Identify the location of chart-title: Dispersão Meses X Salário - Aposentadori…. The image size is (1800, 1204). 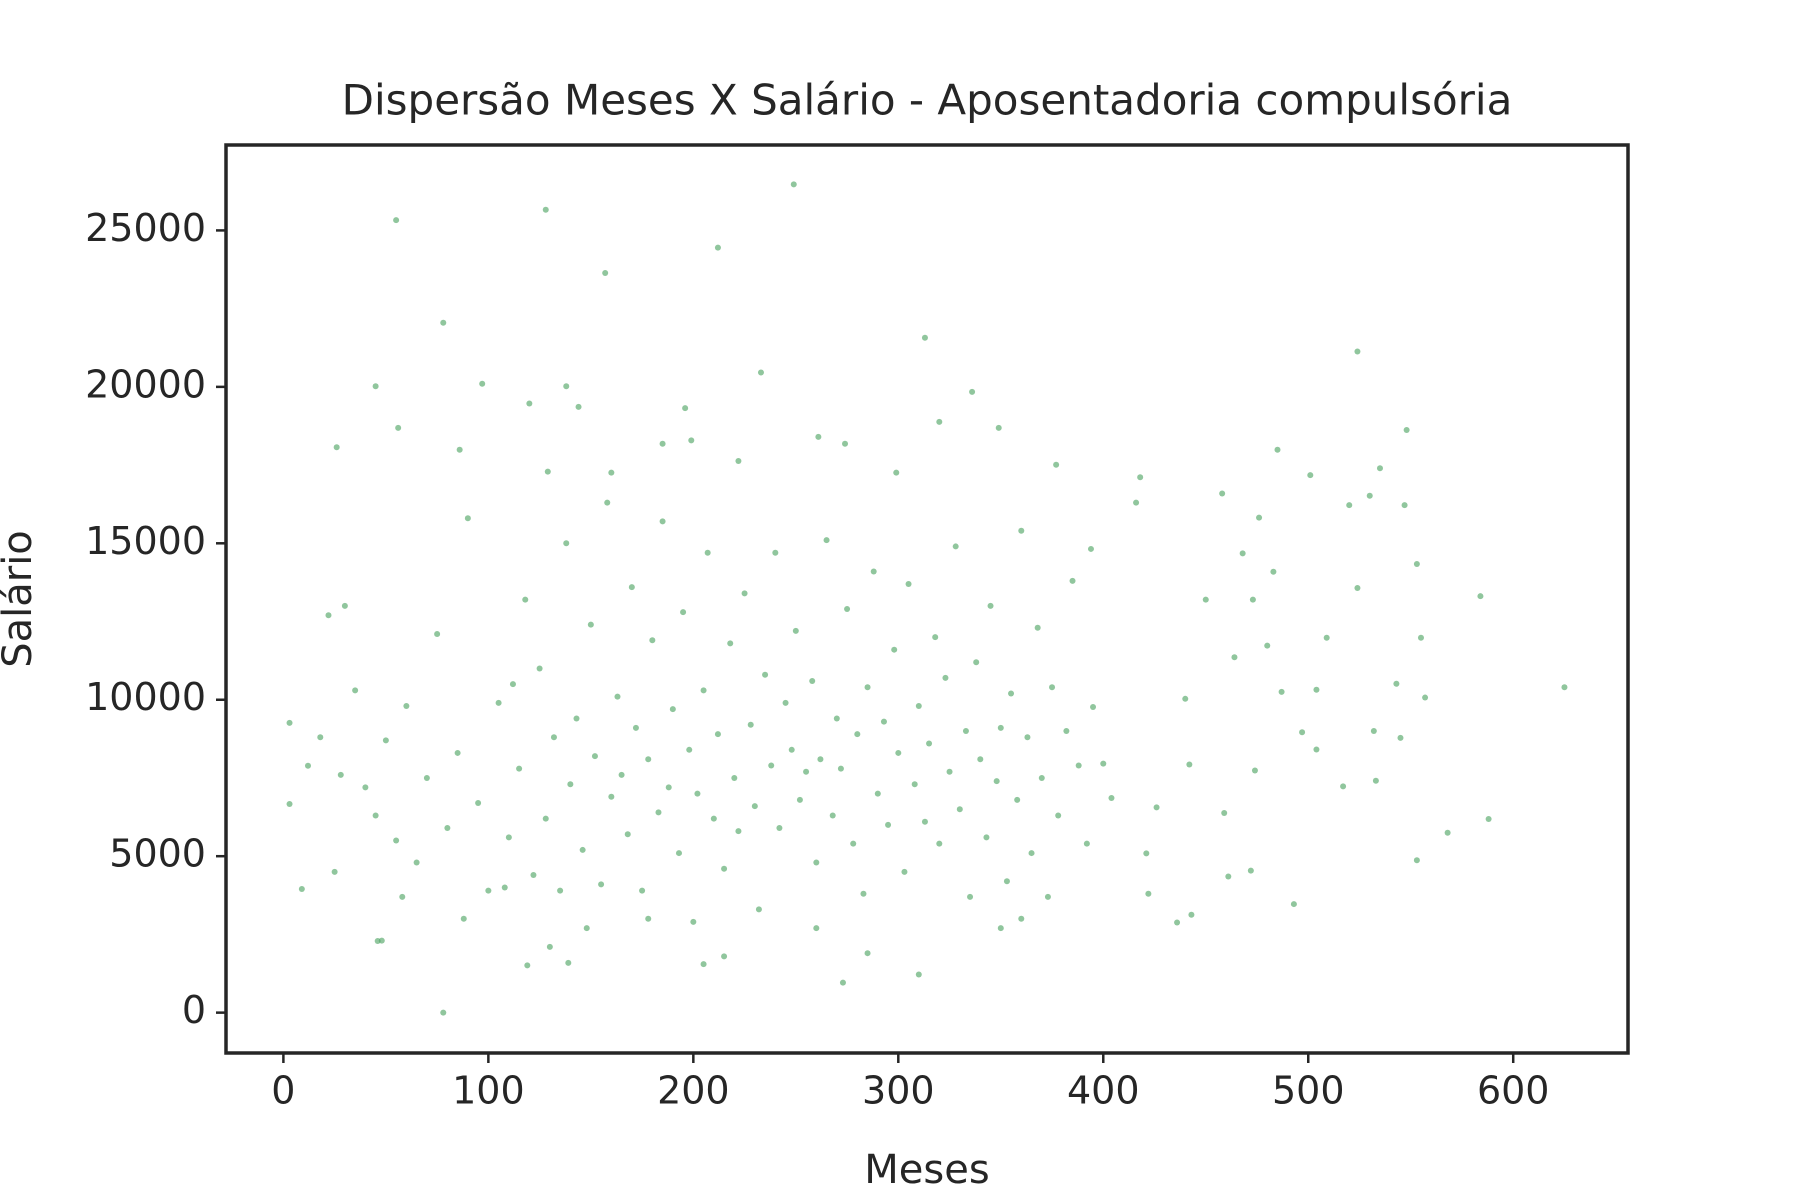
(927, 100).